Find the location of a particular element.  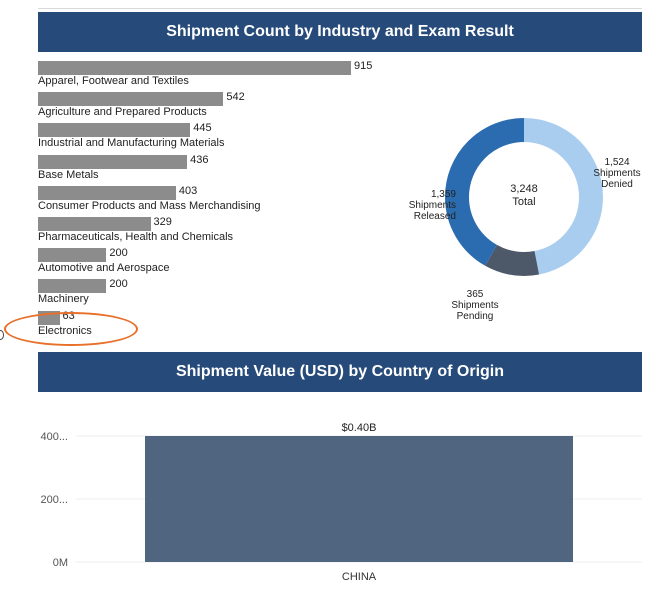

country-category-label: CHINA is located at coordinates (359, 577).